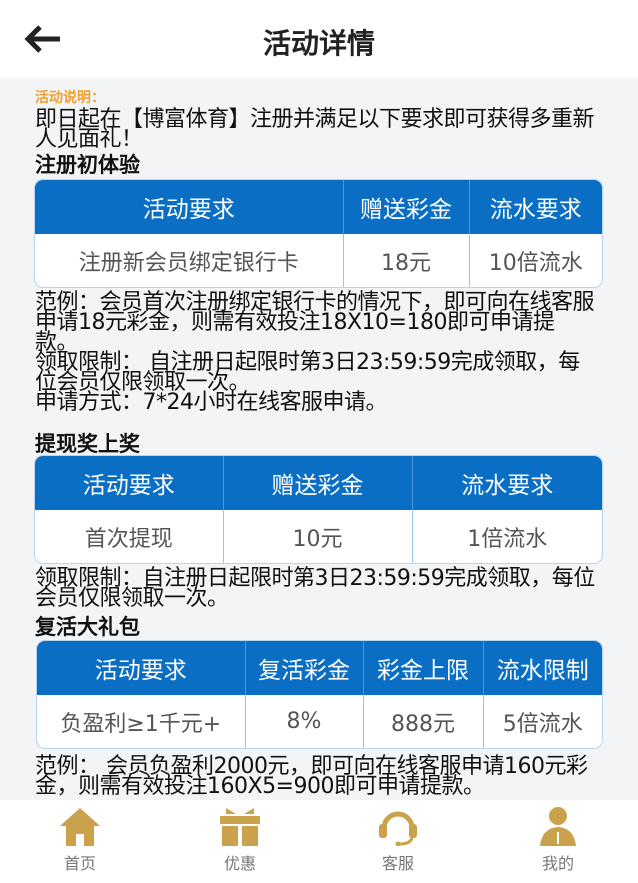  Describe the element at coordinates (557, 863) in the screenshot. I see `nav-label: 我的` at that location.